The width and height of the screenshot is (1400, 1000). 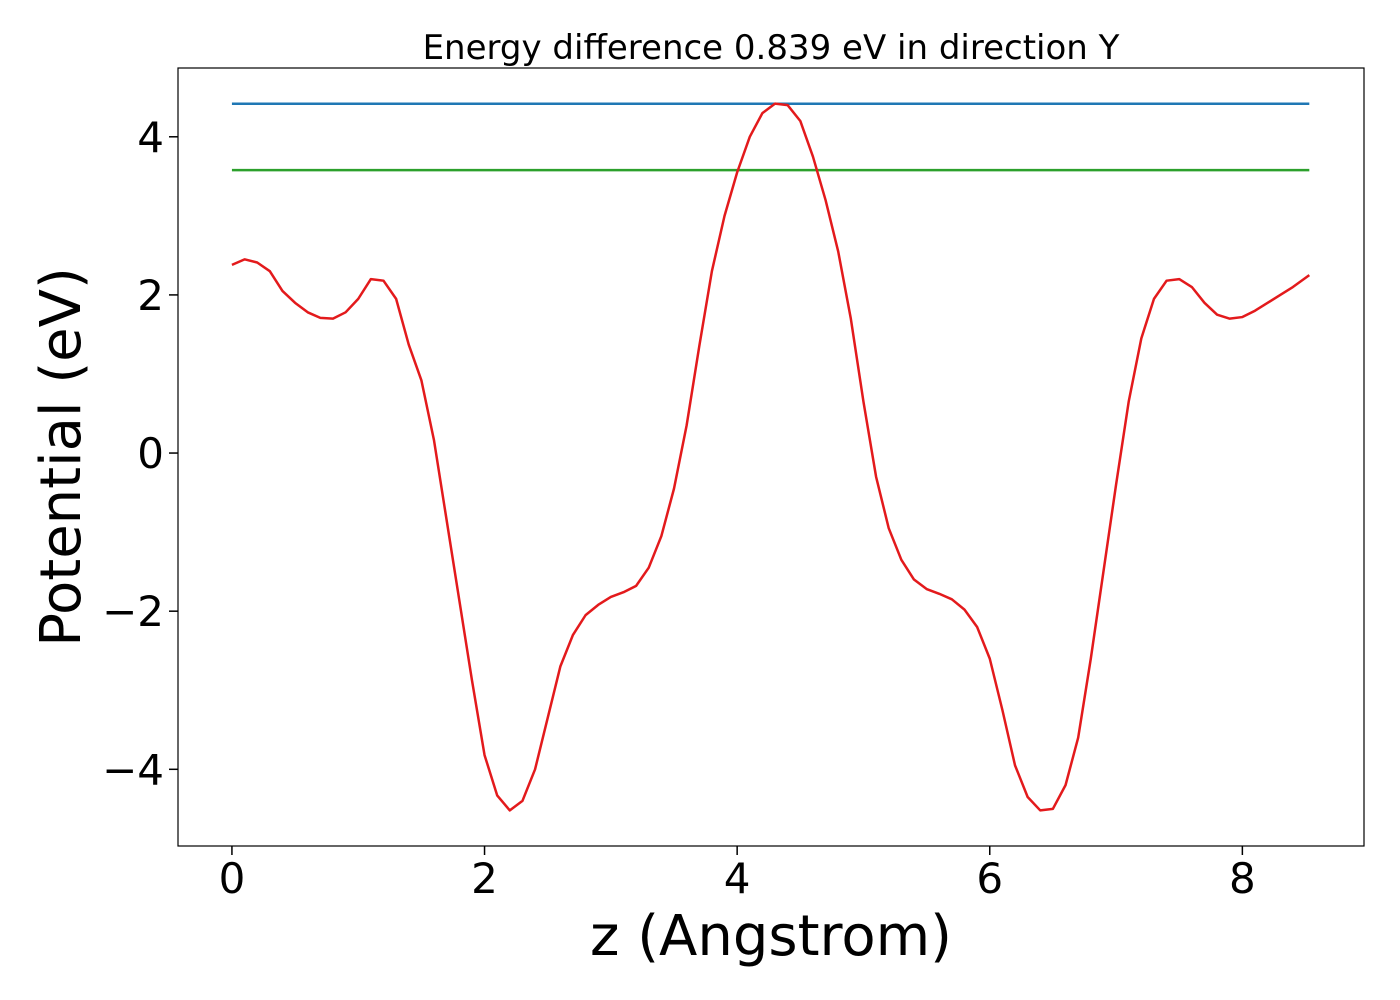 What do you see at coordinates (1242, 878) in the screenshot?
I see `x-tick-label: 8` at bounding box center [1242, 878].